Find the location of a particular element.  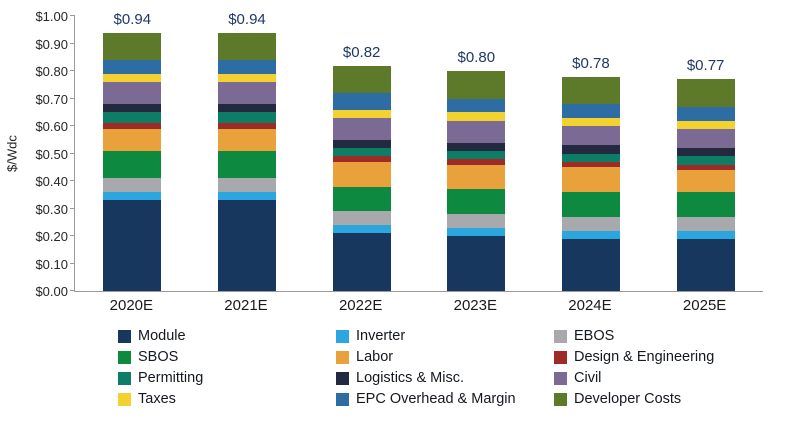

legend-label-labor: Labor is located at coordinates (375, 357).